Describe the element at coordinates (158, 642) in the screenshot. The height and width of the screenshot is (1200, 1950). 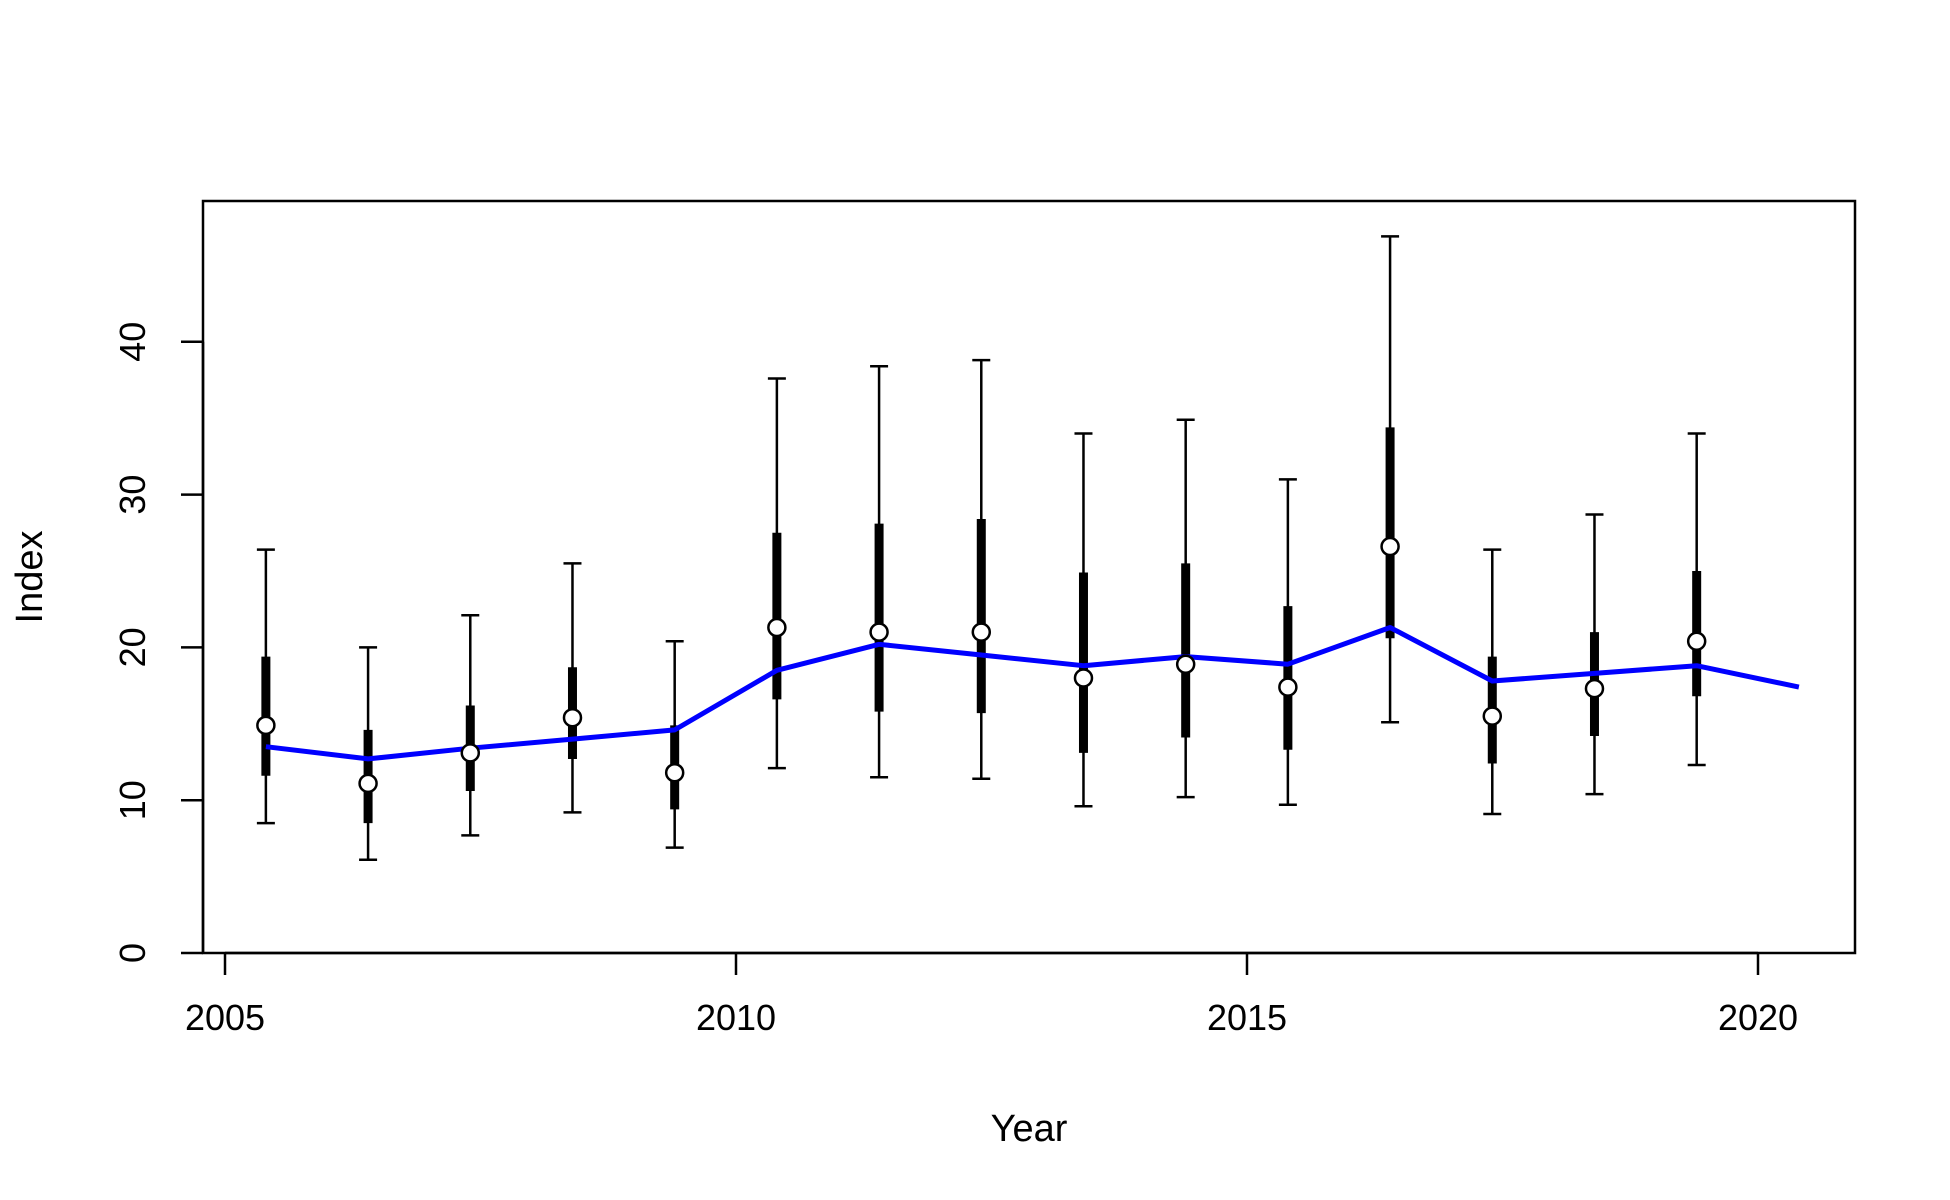
I see `y-axis: 0 10 20 30 40` at that location.